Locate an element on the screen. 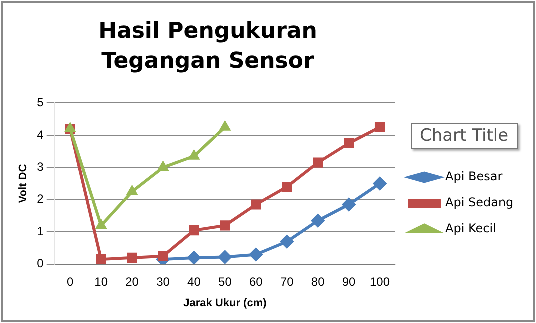  x-tick-label: 50 is located at coordinates (225, 281).